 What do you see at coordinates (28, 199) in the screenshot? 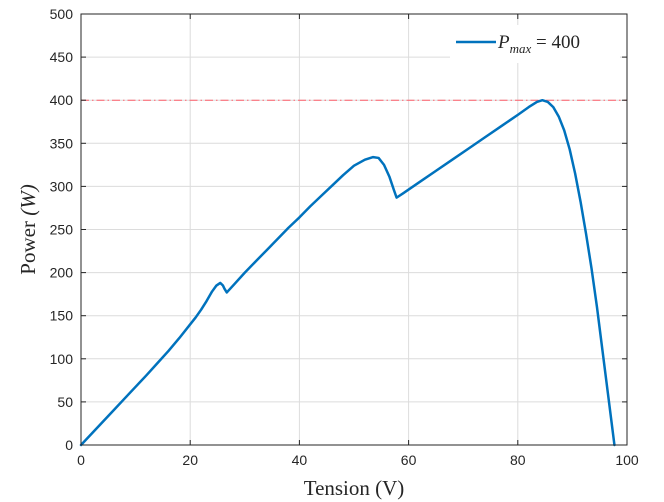
I see `y-axis-title-unit: (W)` at bounding box center [28, 199].